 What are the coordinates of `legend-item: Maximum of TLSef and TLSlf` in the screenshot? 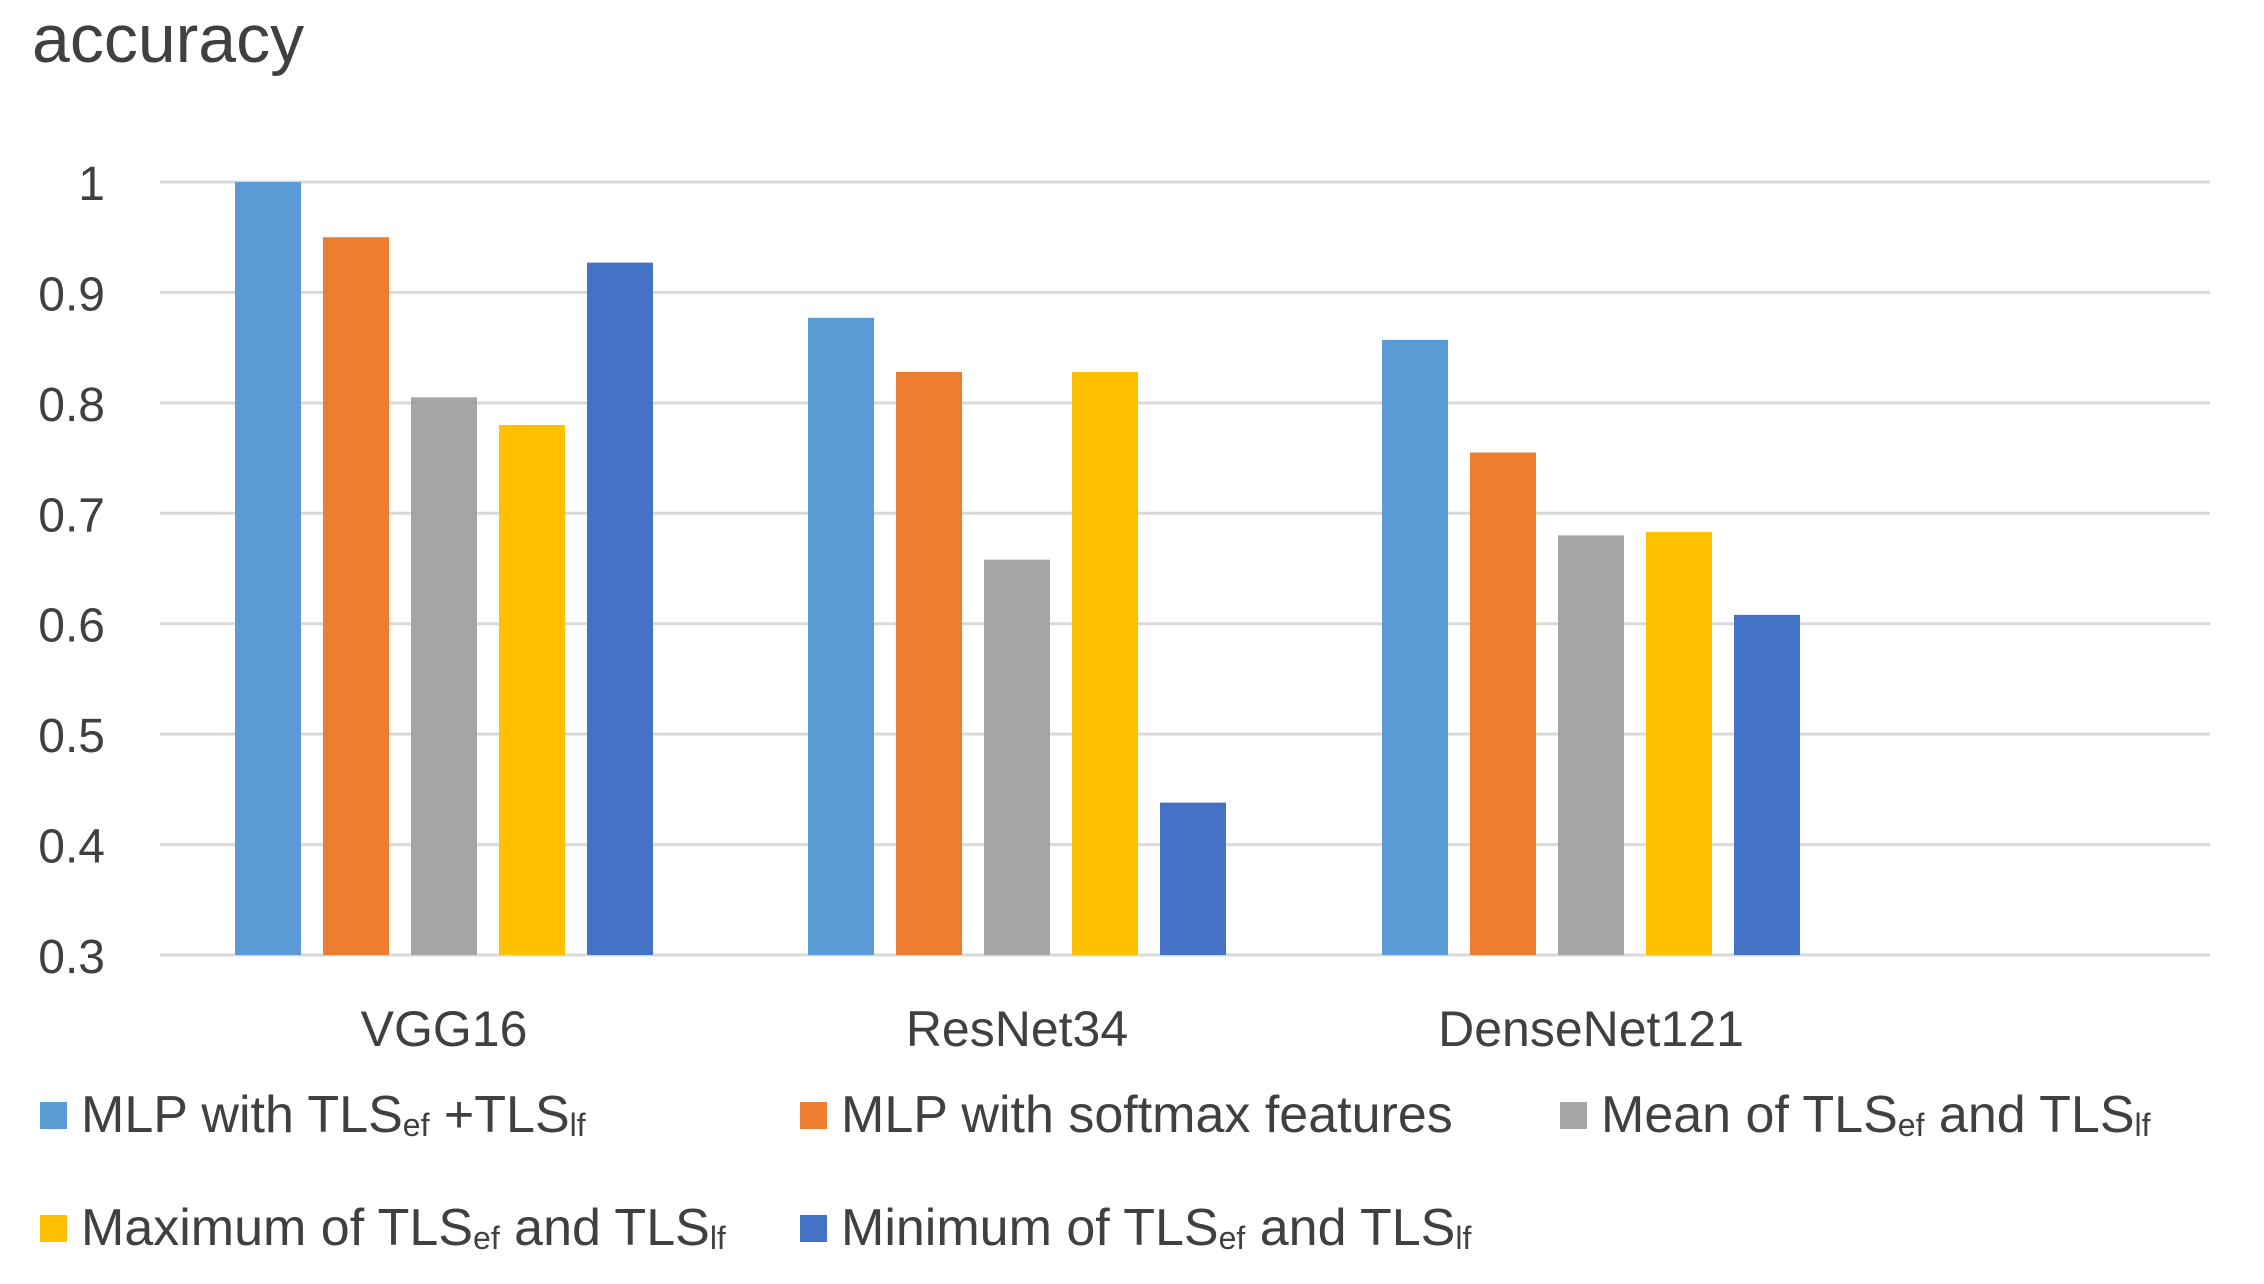 It's located at (420, 1228).